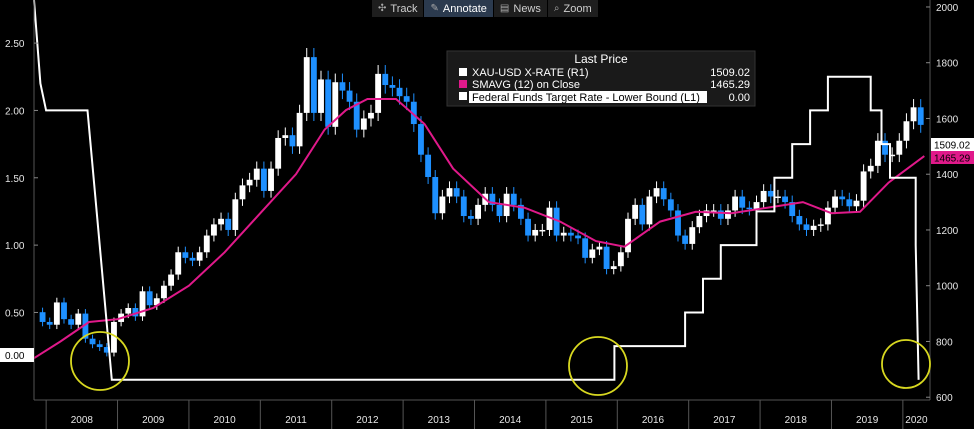 The height and width of the screenshot is (429, 974). Describe the element at coordinates (947, 64) in the screenshot. I see `right-tick-label: 1800` at that location.